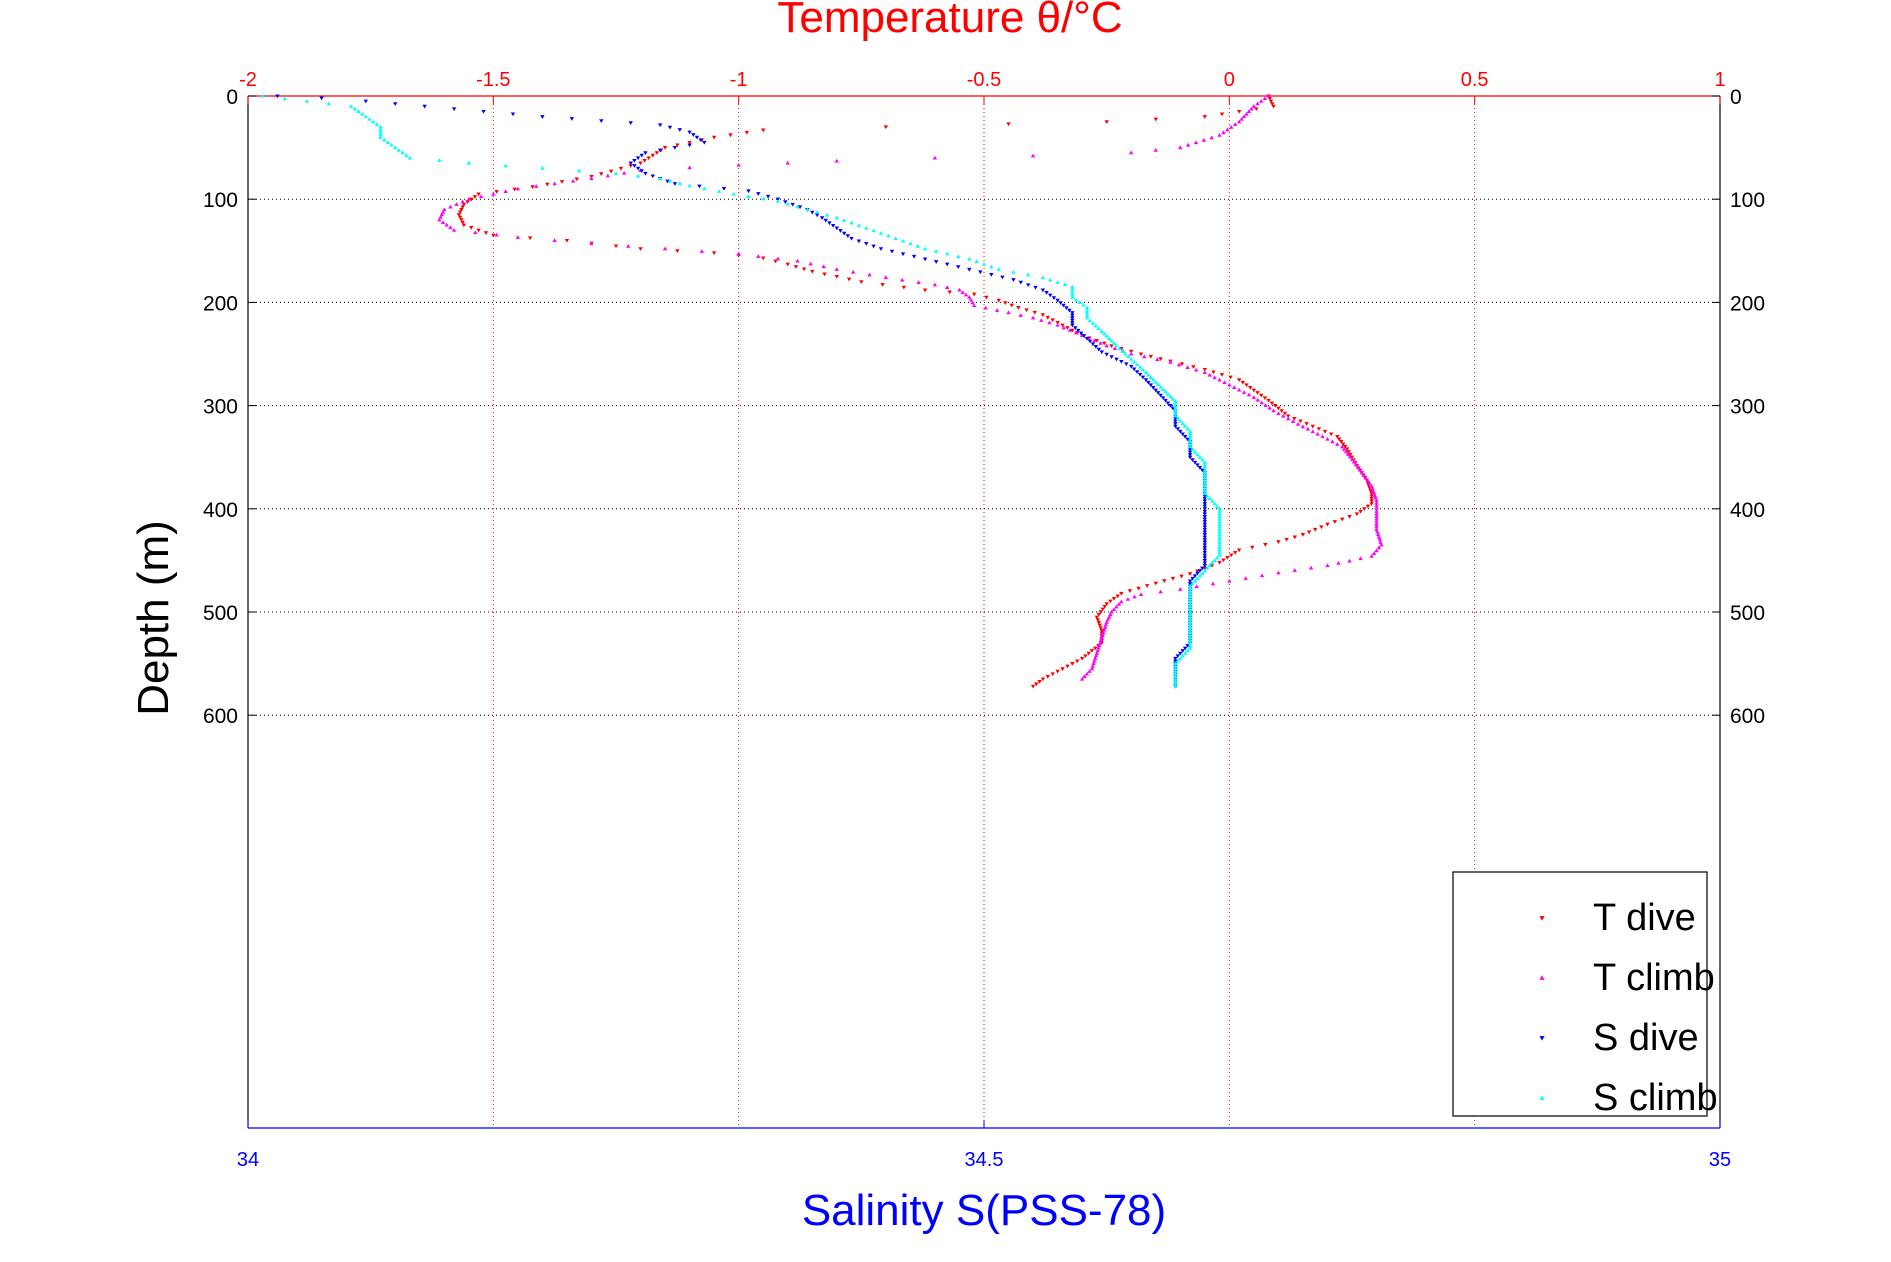  Describe the element at coordinates (1542, 1097) in the screenshot. I see `legend-marker` at that location.